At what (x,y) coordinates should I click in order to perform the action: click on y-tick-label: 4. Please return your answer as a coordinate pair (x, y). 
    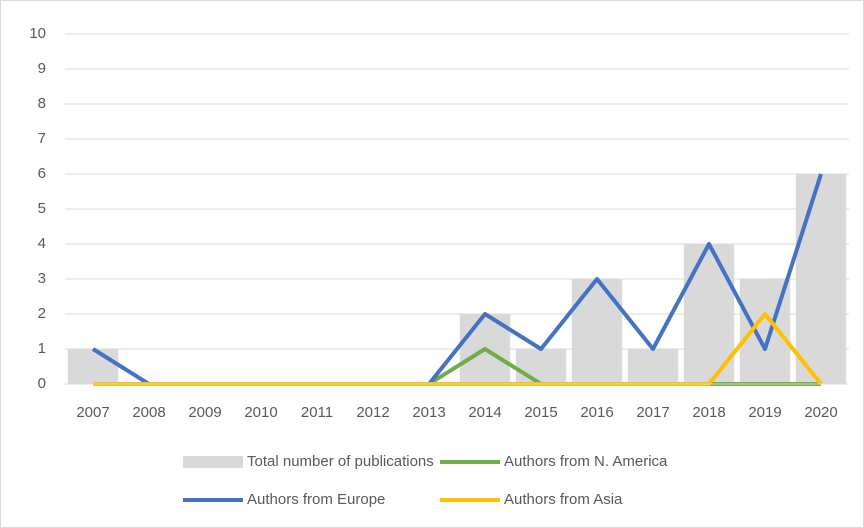
    Looking at the image, I should click on (42, 243).